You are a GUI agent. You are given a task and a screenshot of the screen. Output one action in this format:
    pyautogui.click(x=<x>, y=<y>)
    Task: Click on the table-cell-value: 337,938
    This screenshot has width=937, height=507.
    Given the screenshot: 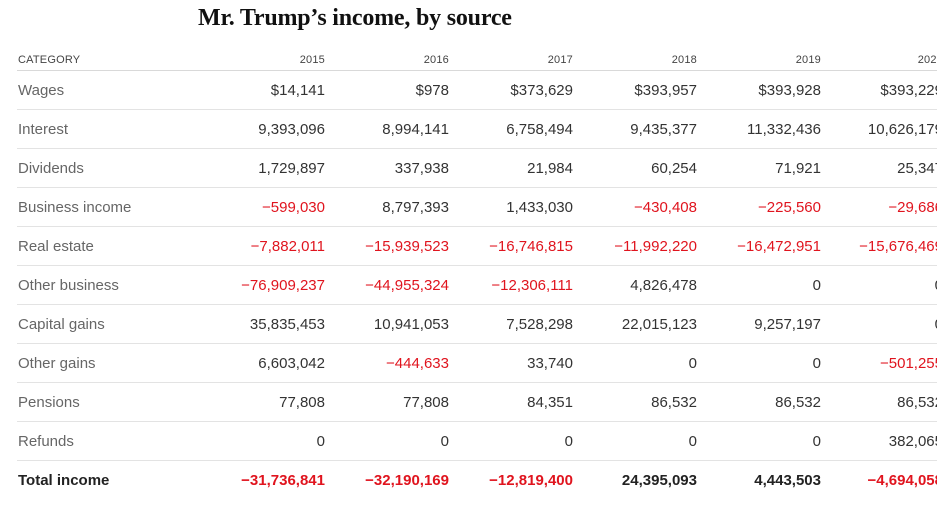 What is the action you would take?
    pyautogui.click(x=389, y=168)
    